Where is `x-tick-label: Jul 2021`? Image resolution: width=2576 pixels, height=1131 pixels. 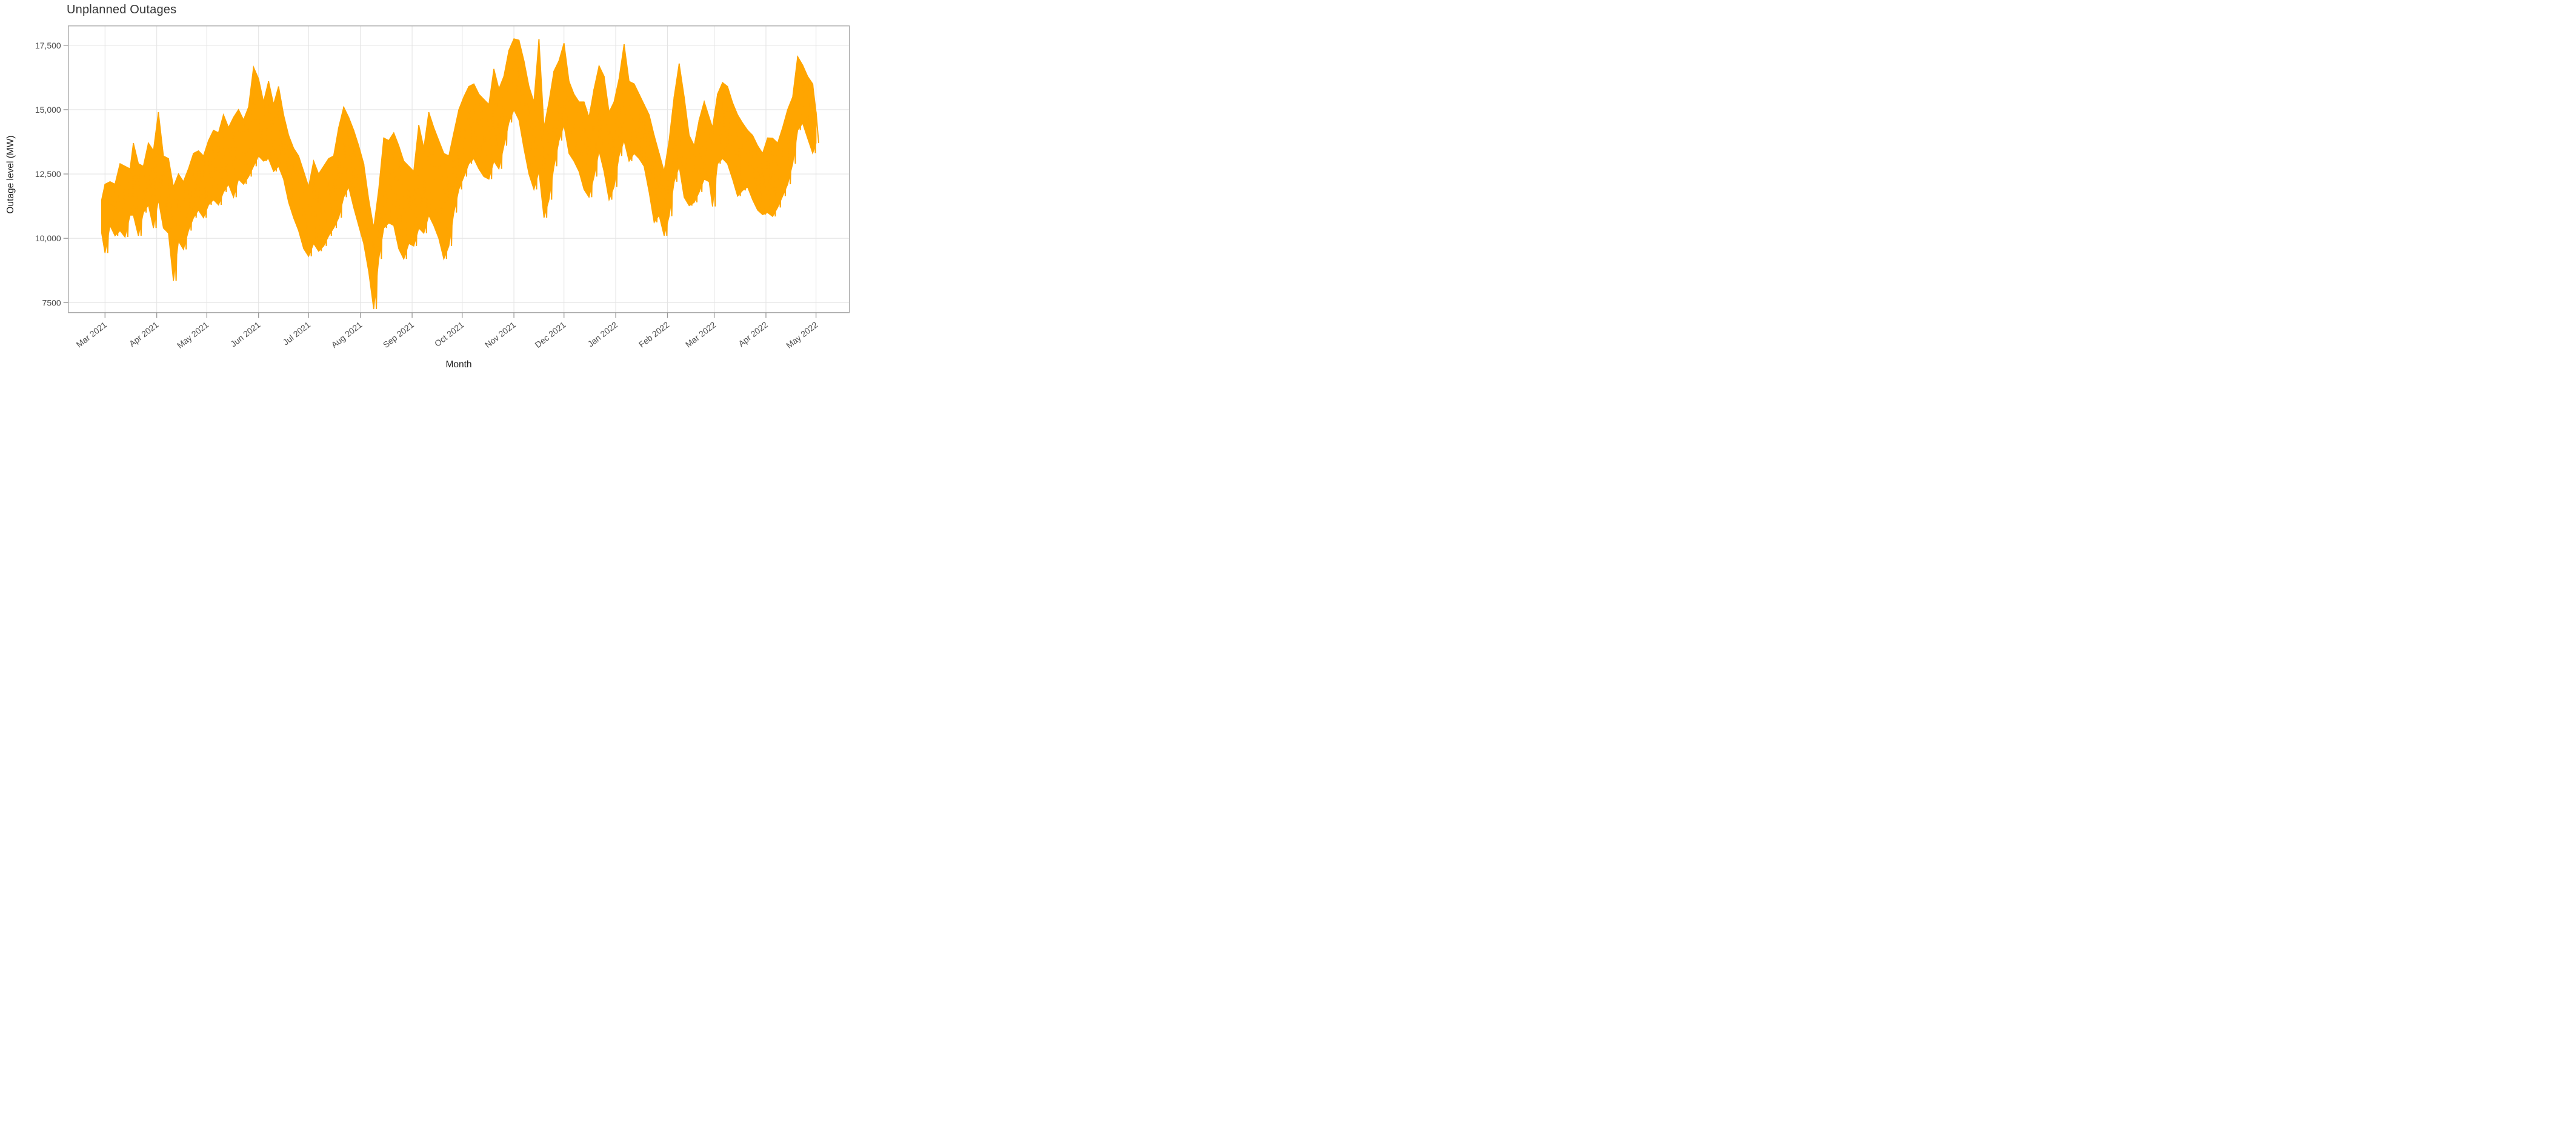
x-tick-label: Jul 2021 is located at coordinates (297, 333).